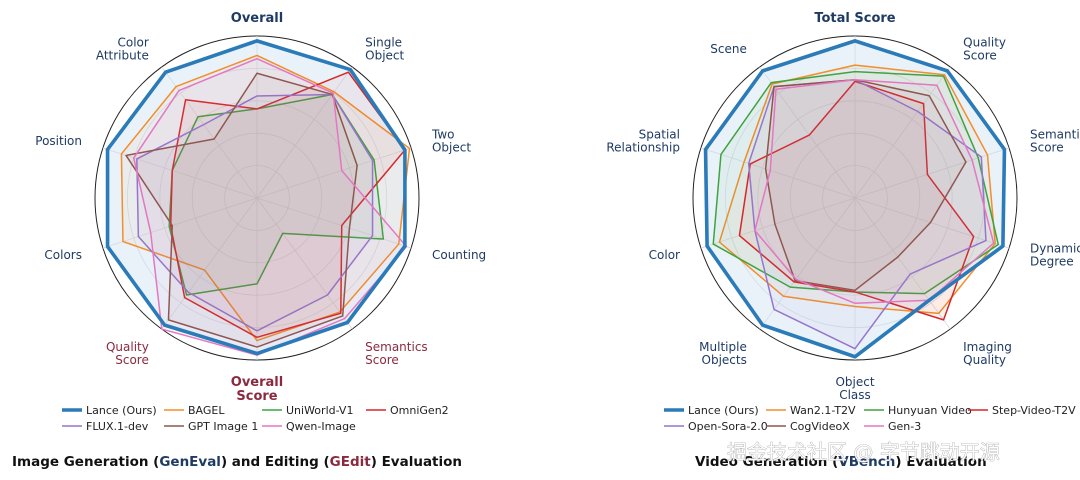 The image size is (1080, 480). I want to click on axis-label-scene: Scene, so click(728, 49).